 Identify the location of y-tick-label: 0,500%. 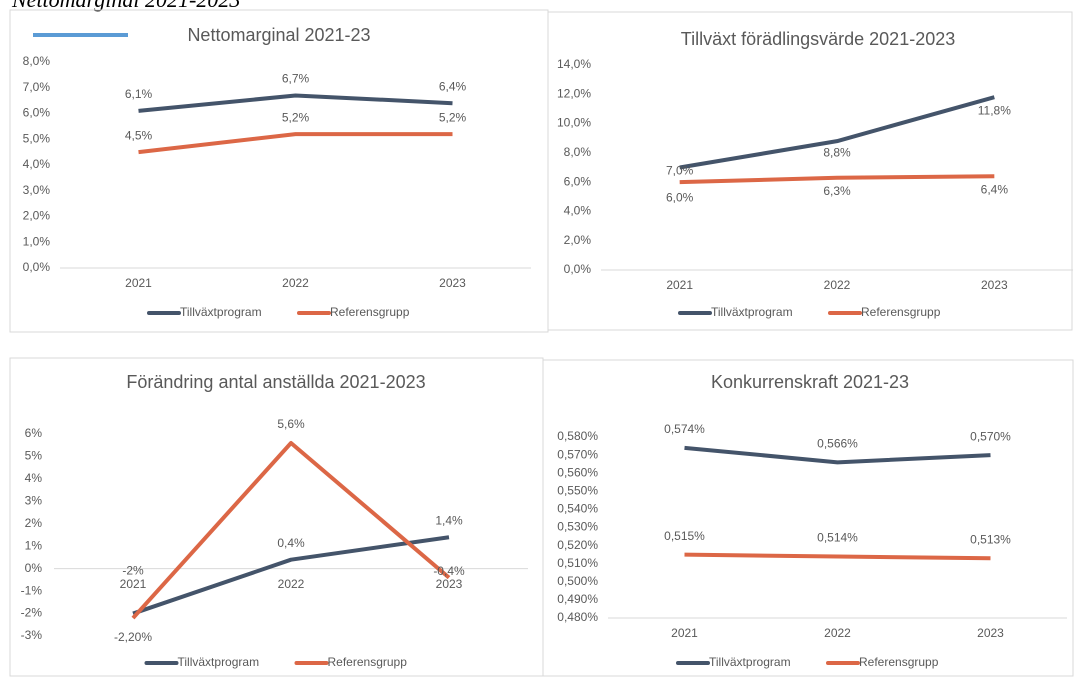
(577, 581).